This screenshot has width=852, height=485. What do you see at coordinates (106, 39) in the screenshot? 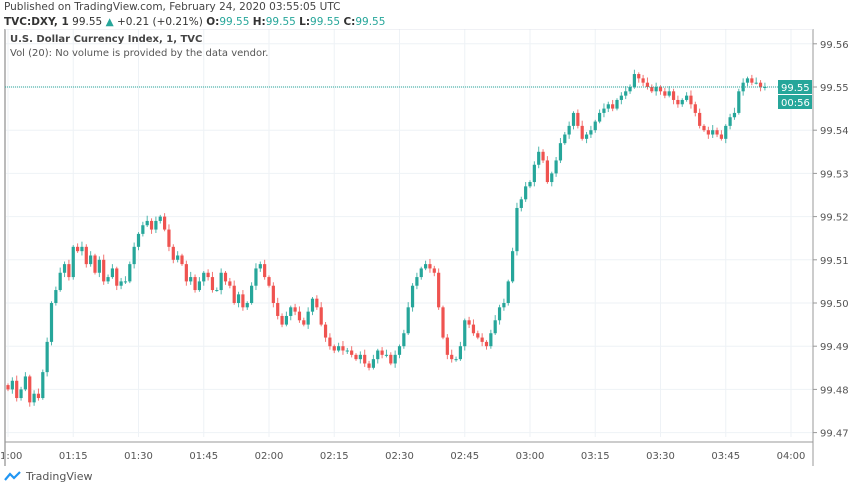
I see `legend-title: U.S. Dollar Currency Index, 1, TVC` at bounding box center [106, 39].